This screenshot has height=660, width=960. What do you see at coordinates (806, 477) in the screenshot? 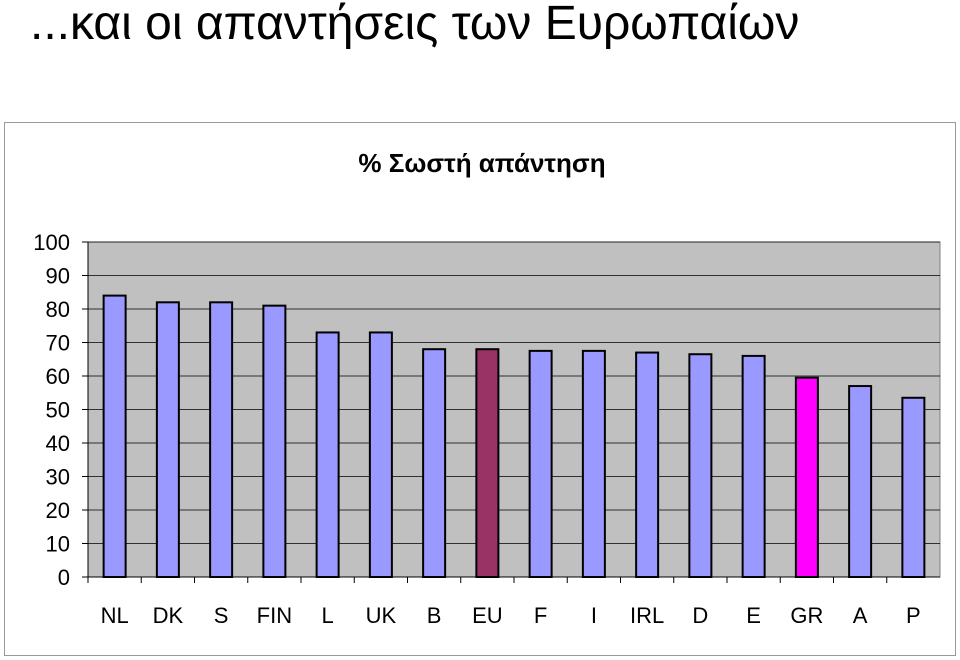
I see `bar-gr` at bounding box center [806, 477].